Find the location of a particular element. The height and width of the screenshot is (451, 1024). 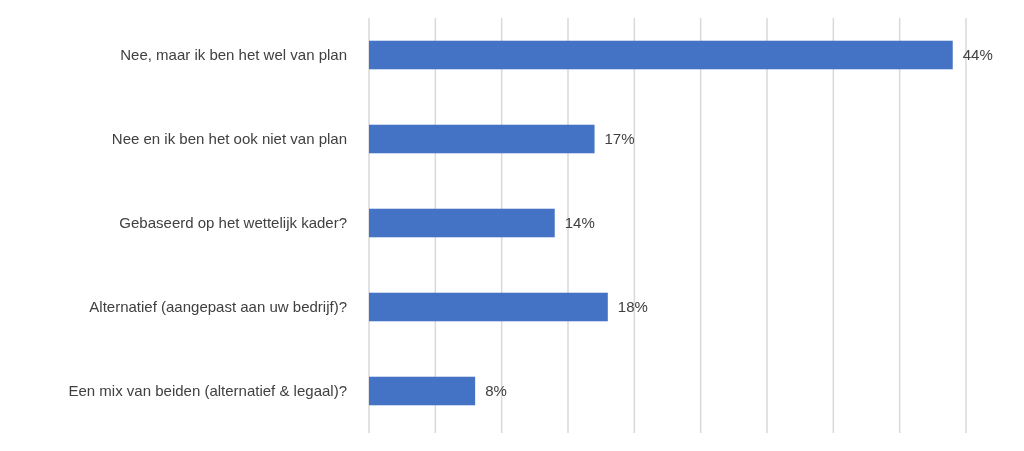

y-tick-label: Alternatief (aangepast aan uw bedrijf)? is located at coordinates (218, 307).